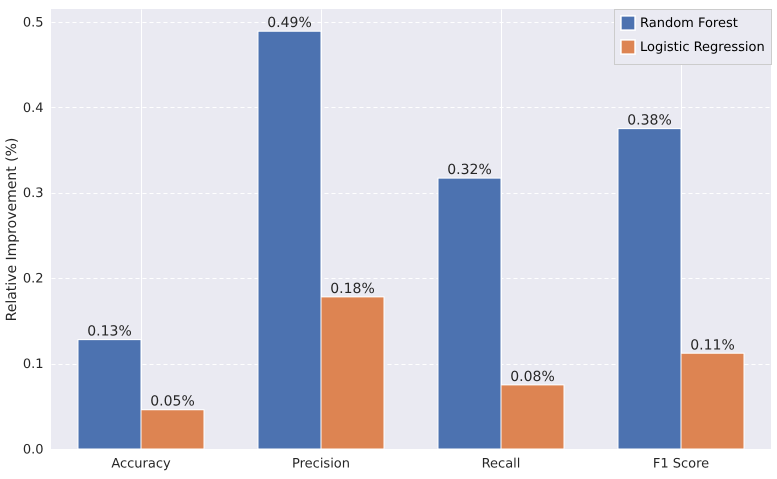 Image resolution: width=777 pixels, height=479 pixels. Describe the element at coordinates (141, 464) in the screenshot. I see `x-tick-label: Accuracy` at that location.